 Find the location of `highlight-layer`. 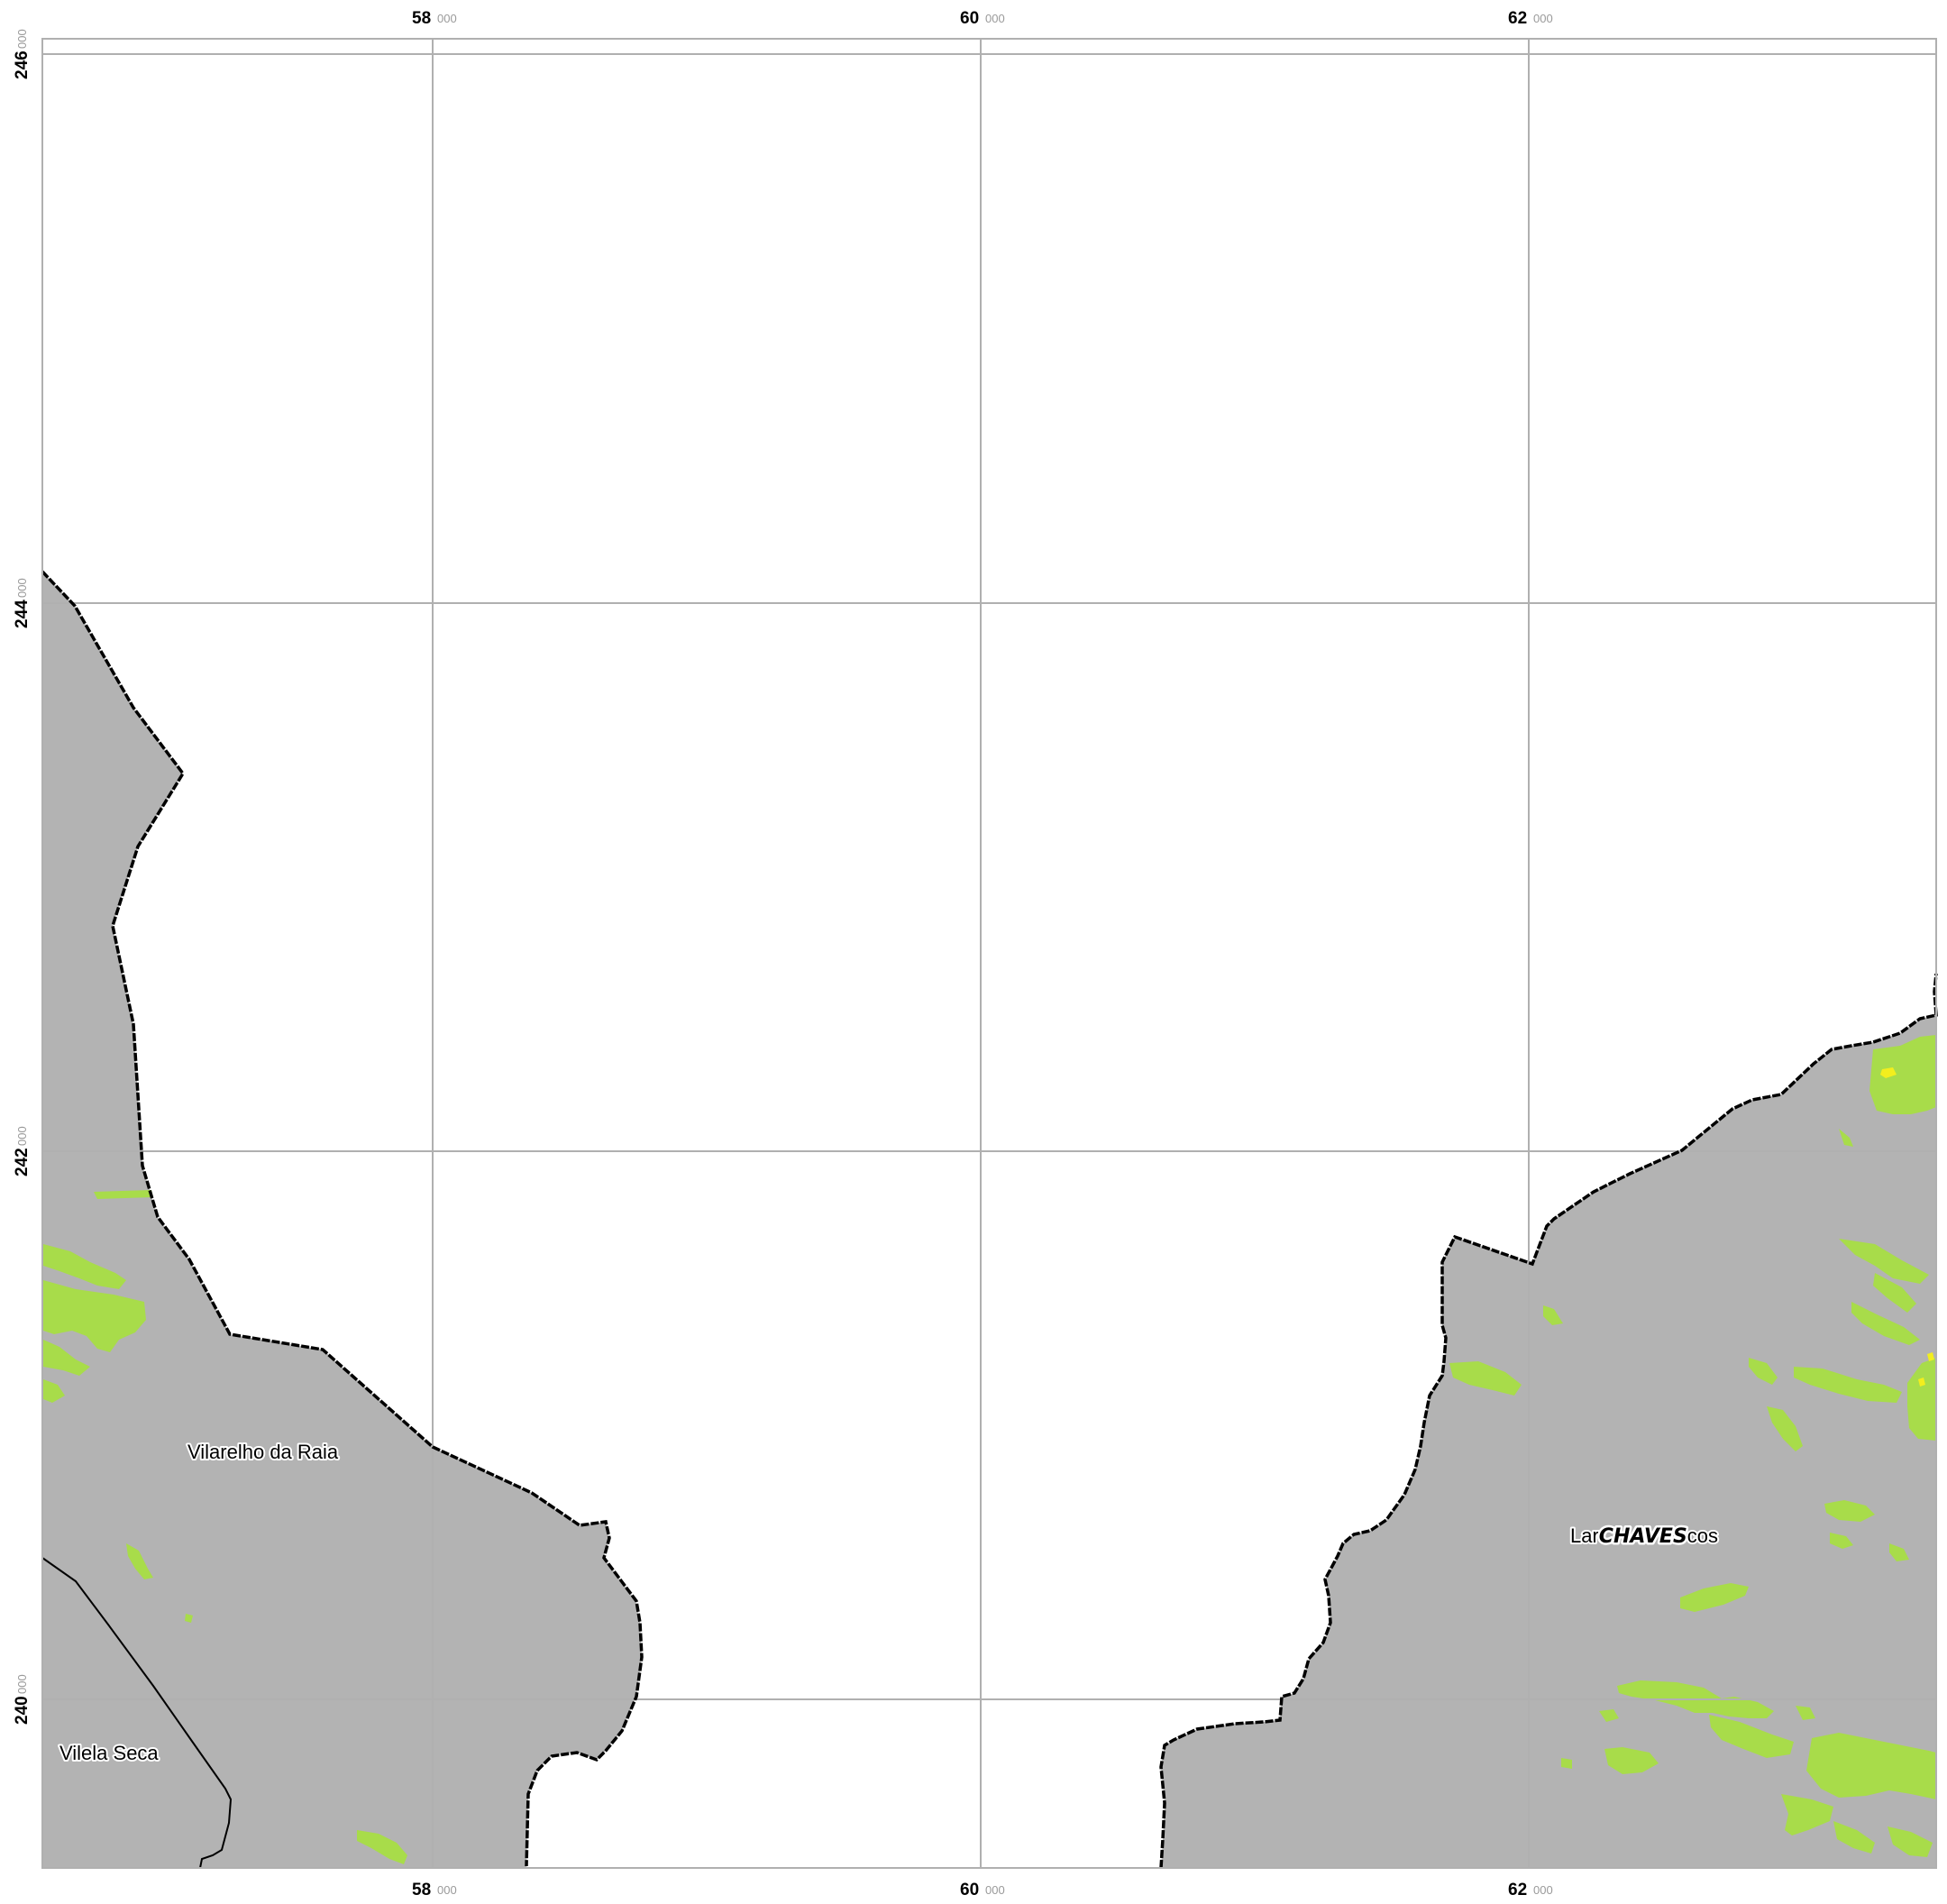

highlight-layer is located at coordinates (1907, 1227).